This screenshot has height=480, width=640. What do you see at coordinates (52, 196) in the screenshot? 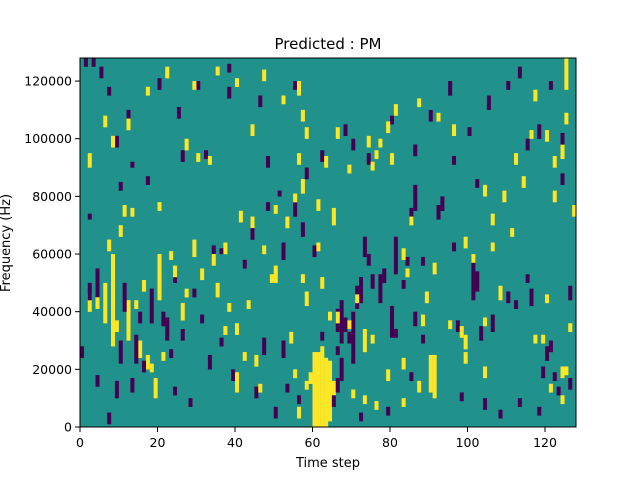
I see `y-tick-label: 80000` at bounding box center [52, 196].